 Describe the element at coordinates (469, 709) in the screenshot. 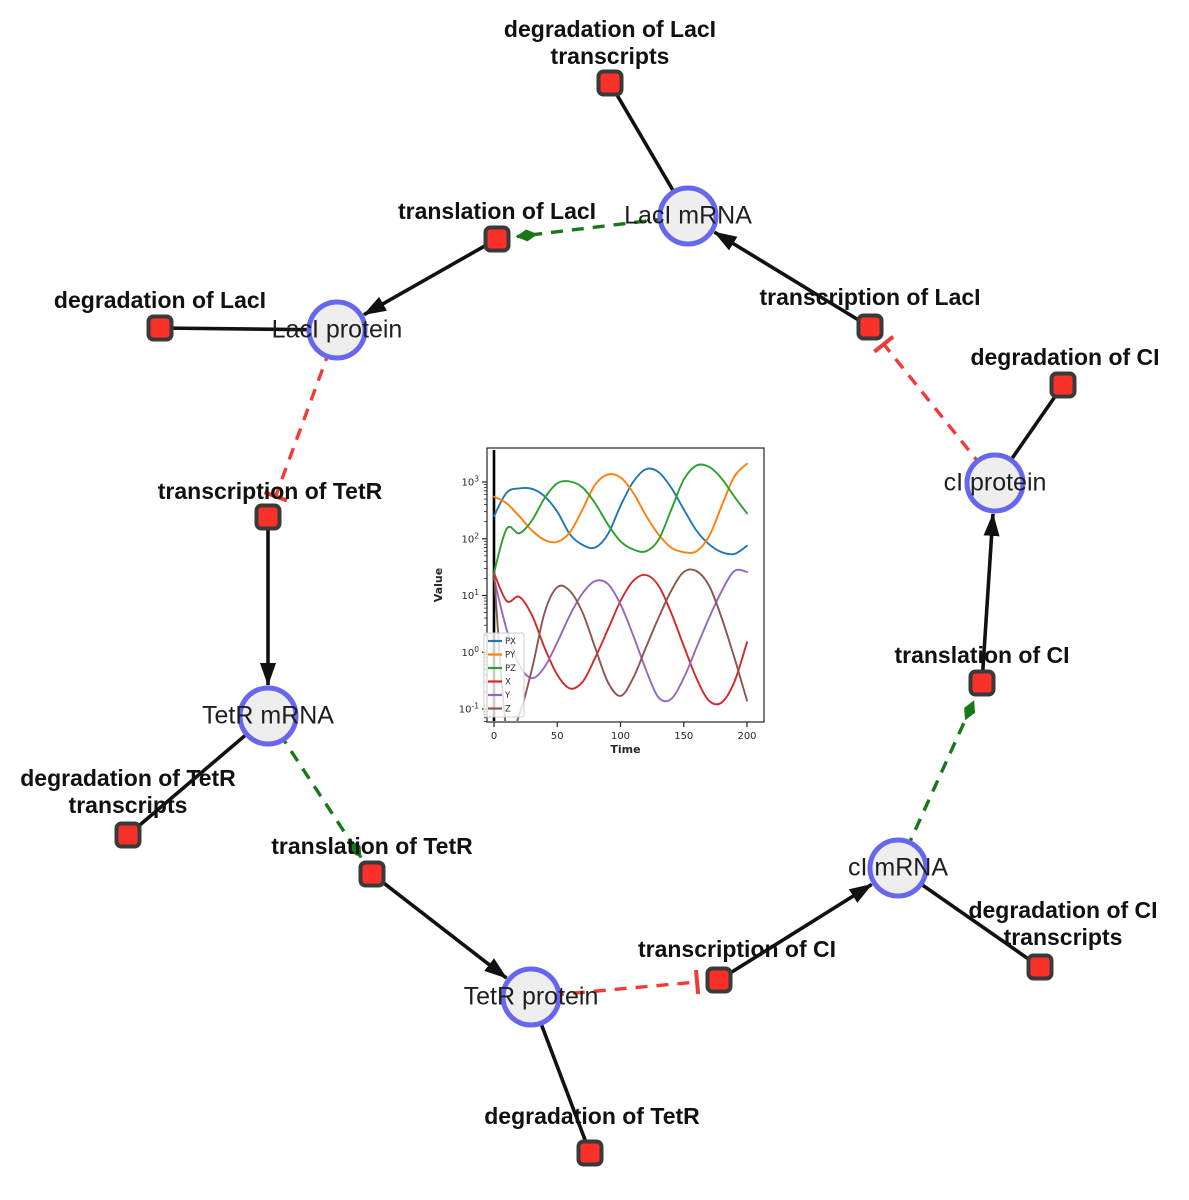

I see `y-tick-label: 10⁻¹` at that location.